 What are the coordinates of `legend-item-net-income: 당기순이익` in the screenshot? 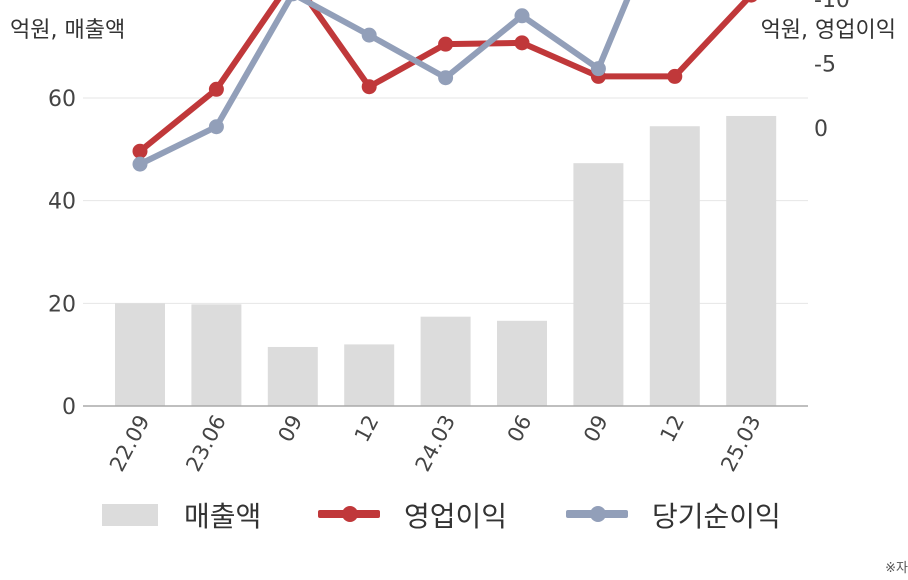 It's located at (673, 515).